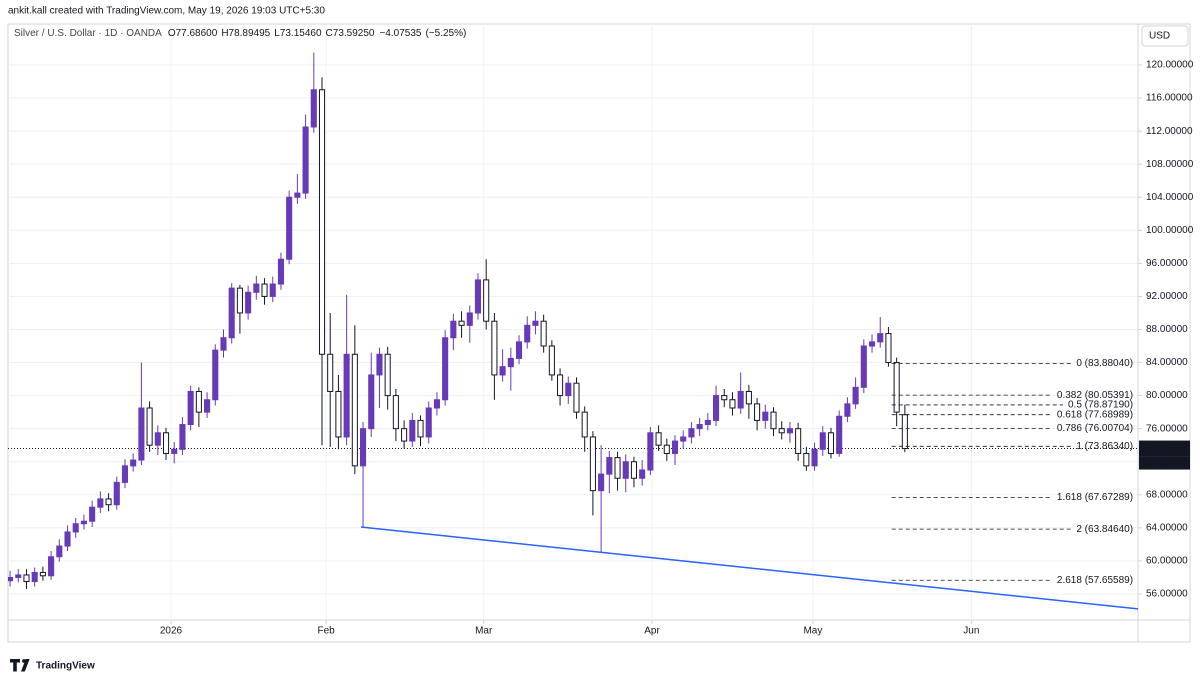  I want to click on x-tick-label: Feb, so click(326, 631).